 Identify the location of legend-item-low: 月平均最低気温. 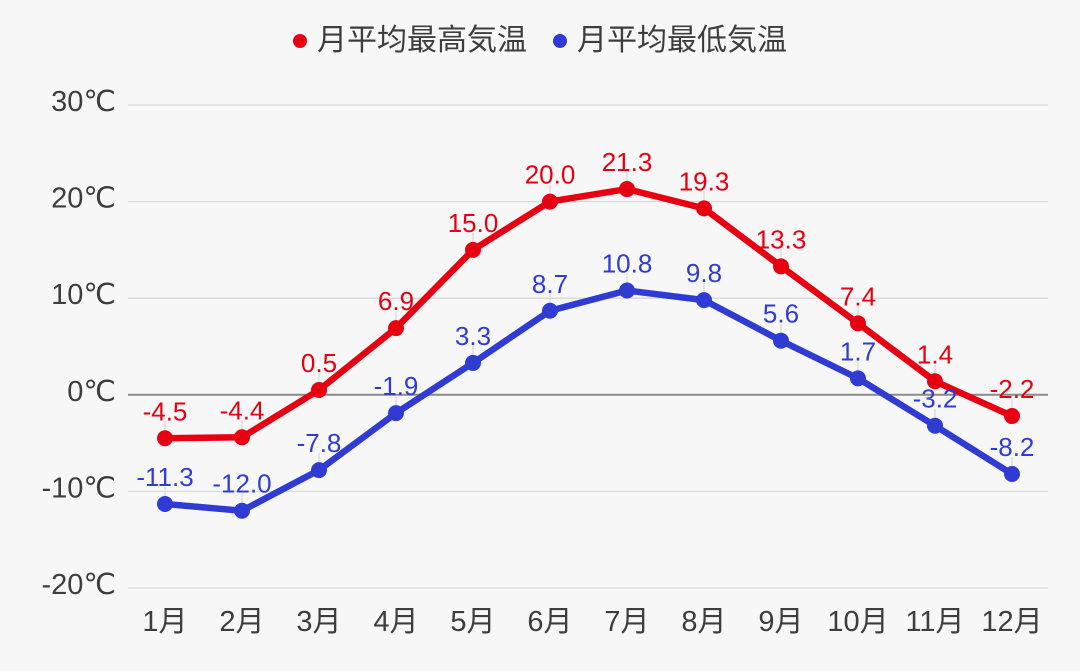
(670, 41).